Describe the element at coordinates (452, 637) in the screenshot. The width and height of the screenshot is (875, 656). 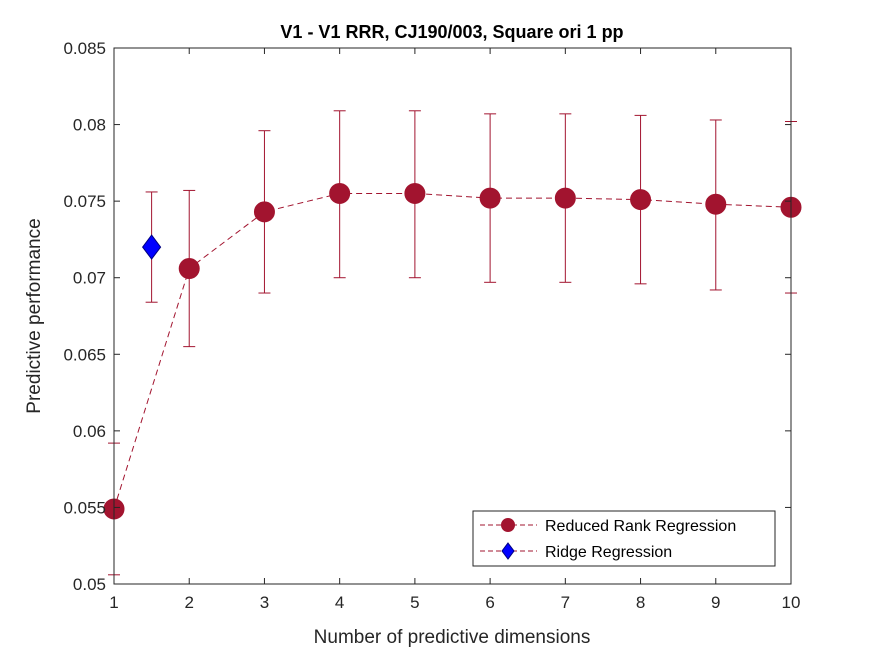
I see `x-axis-title: Number of predictive dimensions` at that location.